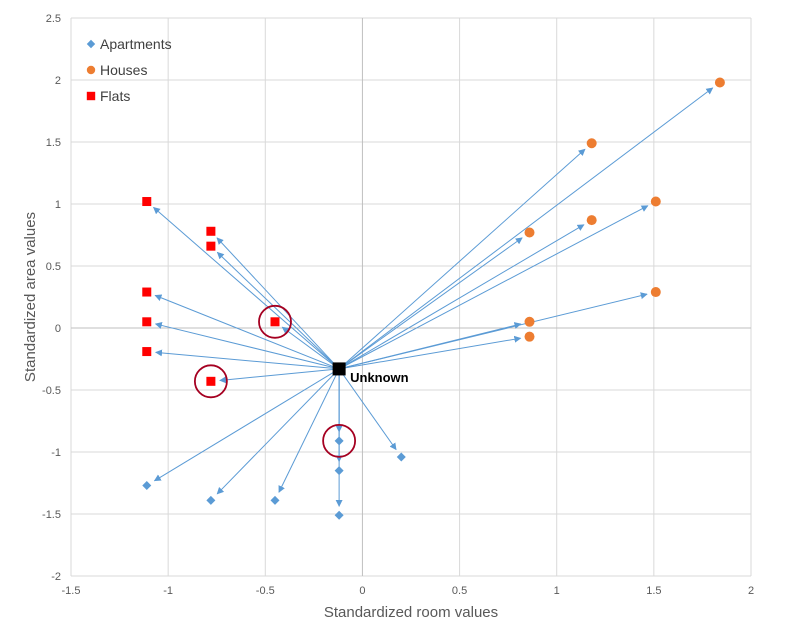 The height and width of the screenshot is (629, 795). Describe the element at coordinates (362, 591) in the screenshot. I see `x-tick-label: 0` at that location.